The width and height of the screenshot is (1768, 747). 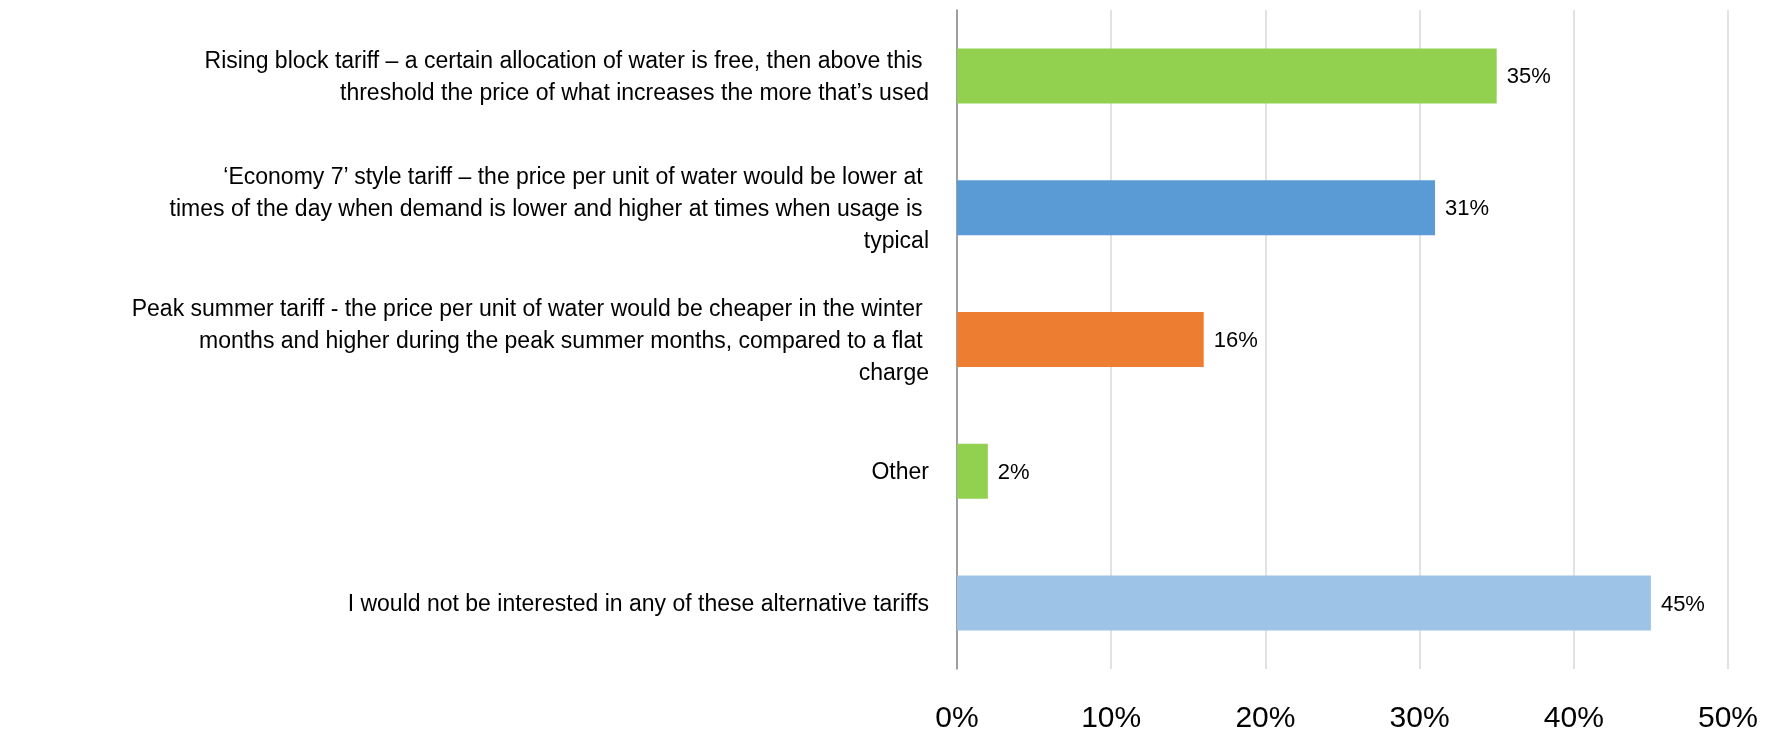 I want to click on data-label: 31%, so click(x=1467, y=208).